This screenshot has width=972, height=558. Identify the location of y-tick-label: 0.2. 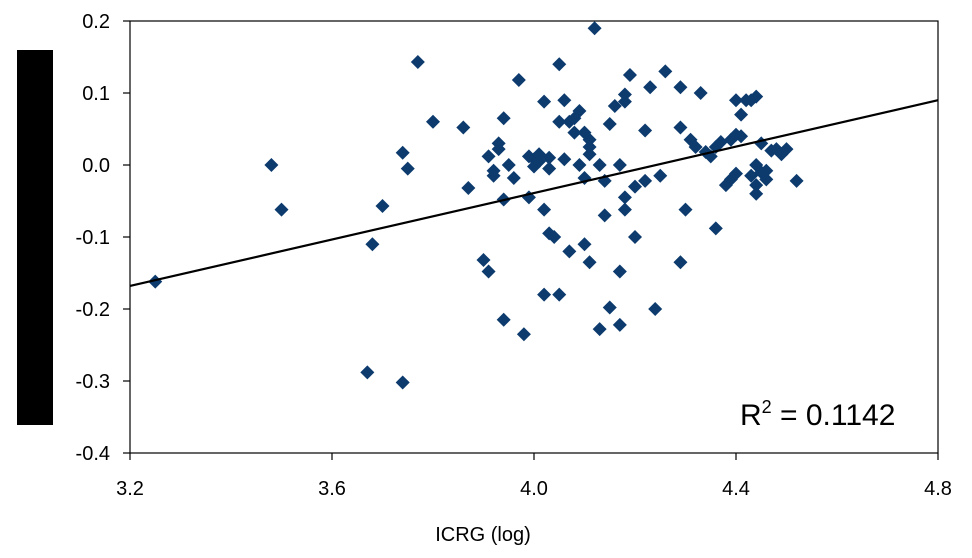
(96, 22).